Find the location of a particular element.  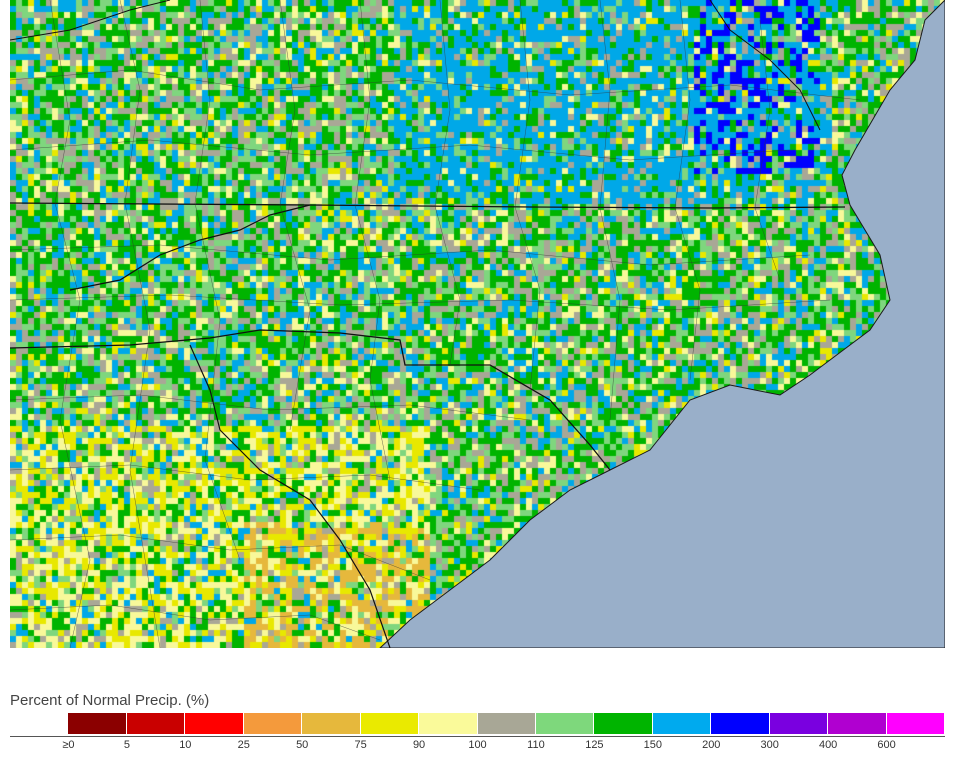

va-md-border is located at coordinates (765, 65).